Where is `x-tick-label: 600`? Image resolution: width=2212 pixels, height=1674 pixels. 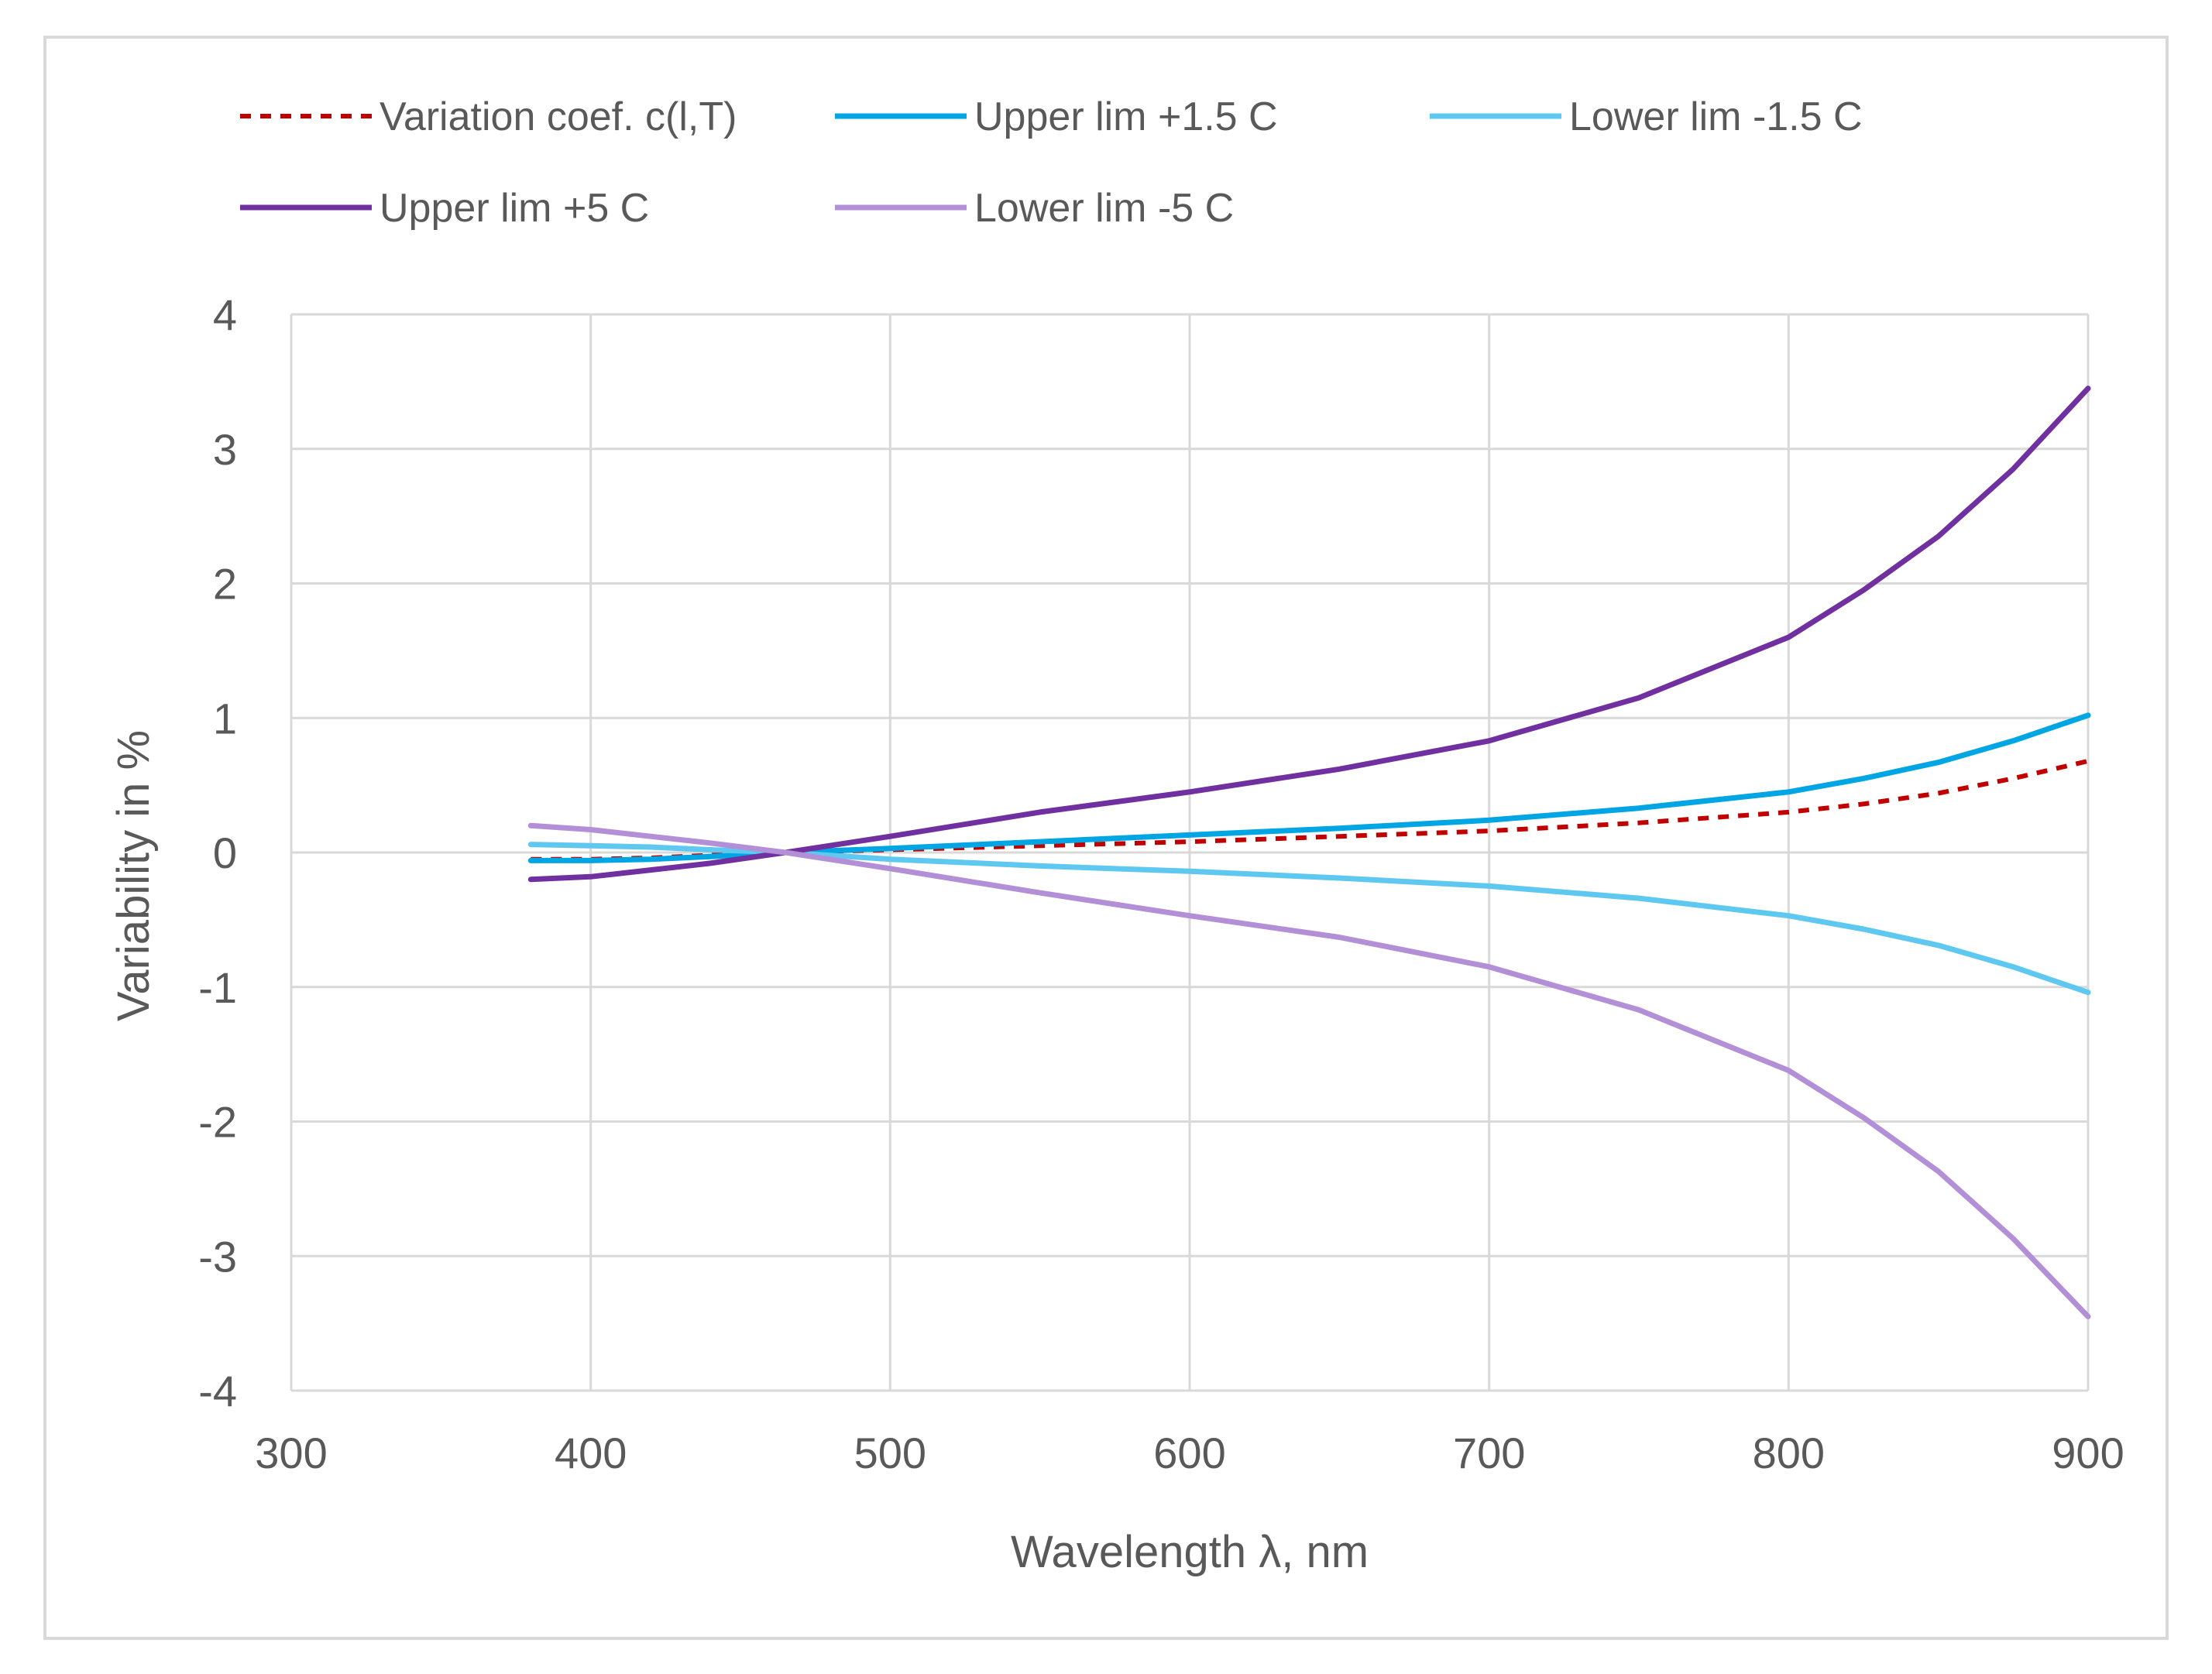 x-tick-label: 600 is located at coordinates (1189, 1453).